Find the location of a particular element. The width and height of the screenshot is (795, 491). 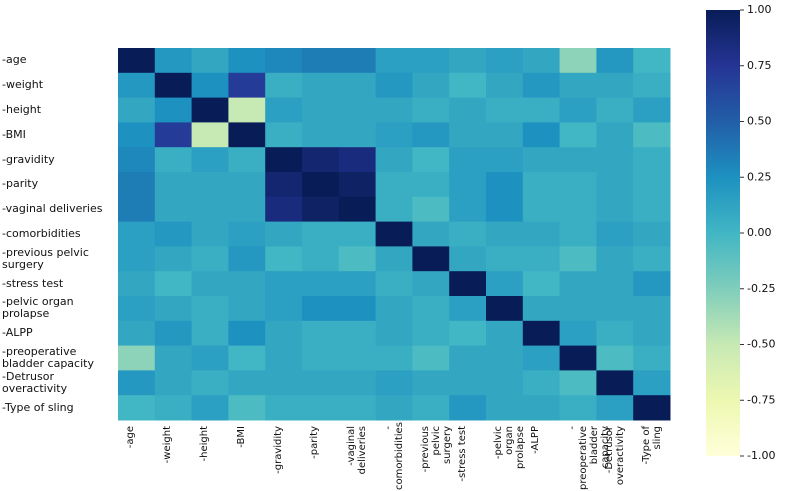

x-tick-label: -age is located at coordinates (131, 437).